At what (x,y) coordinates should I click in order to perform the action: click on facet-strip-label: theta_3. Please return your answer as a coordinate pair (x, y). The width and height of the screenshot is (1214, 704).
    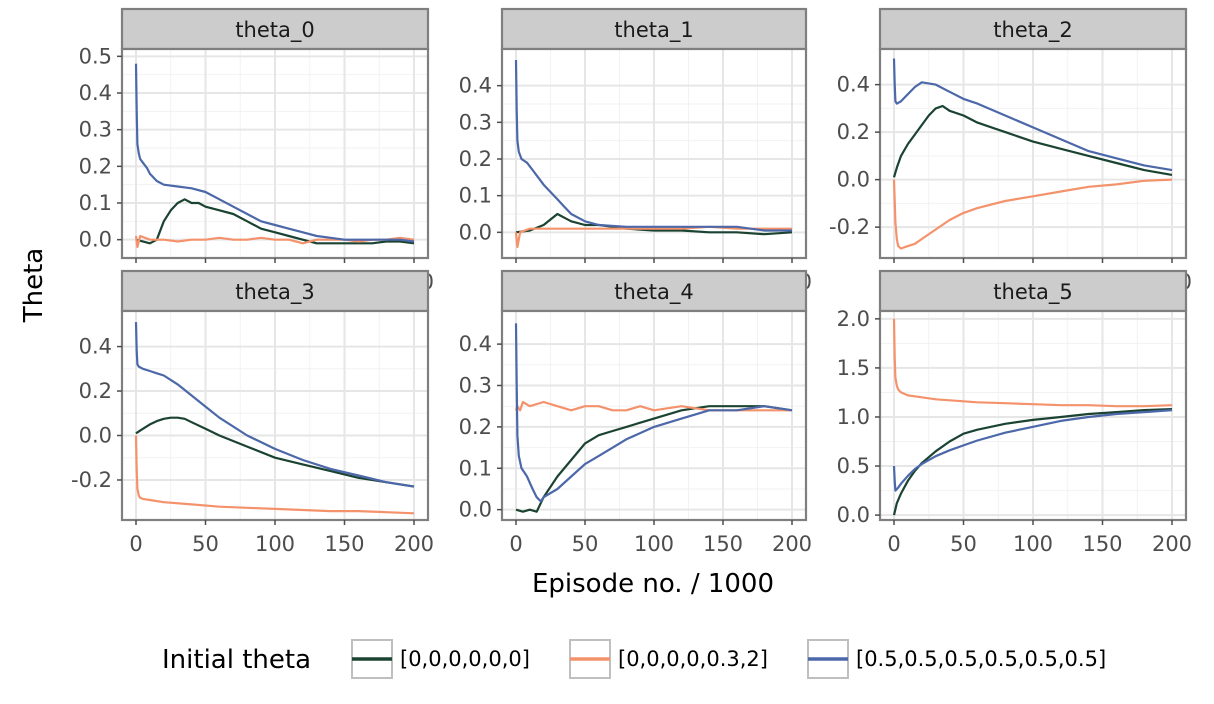
    Looking at the image, I should click on (274, 292).